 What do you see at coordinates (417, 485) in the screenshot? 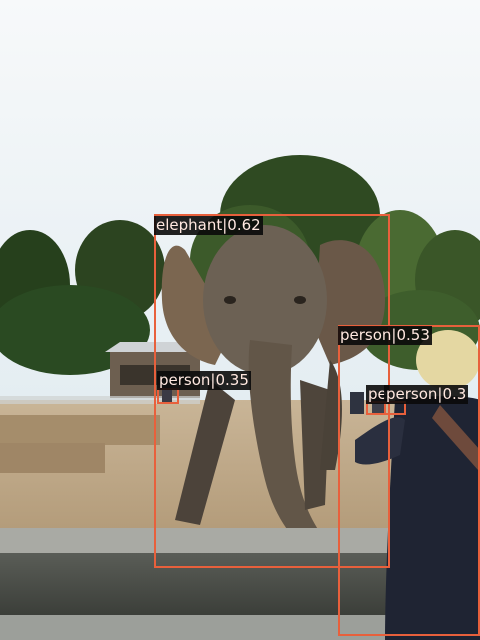
I see `foreground-person` at bounding box center [417, 485].